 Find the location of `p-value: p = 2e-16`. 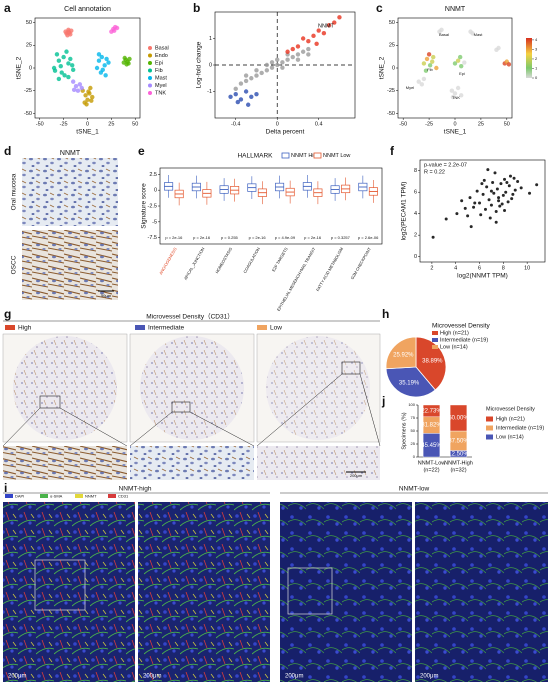

p-value: p = 2e-16 is located at coordinates (313, 237).